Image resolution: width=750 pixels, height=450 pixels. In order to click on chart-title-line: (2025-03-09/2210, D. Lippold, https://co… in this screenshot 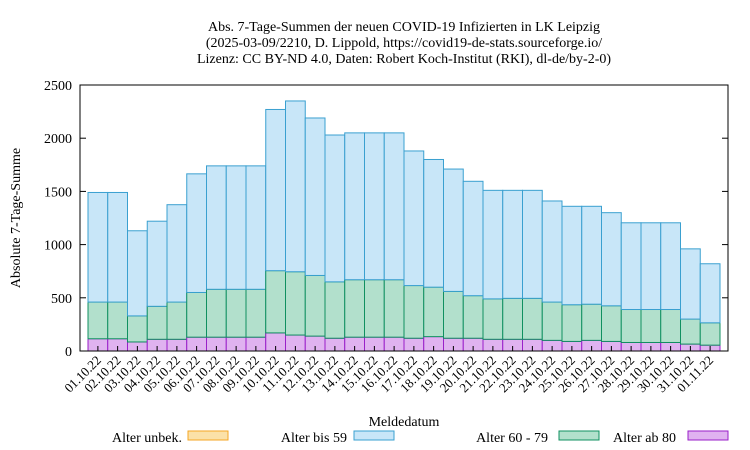, I will do `click(404, 43)`.